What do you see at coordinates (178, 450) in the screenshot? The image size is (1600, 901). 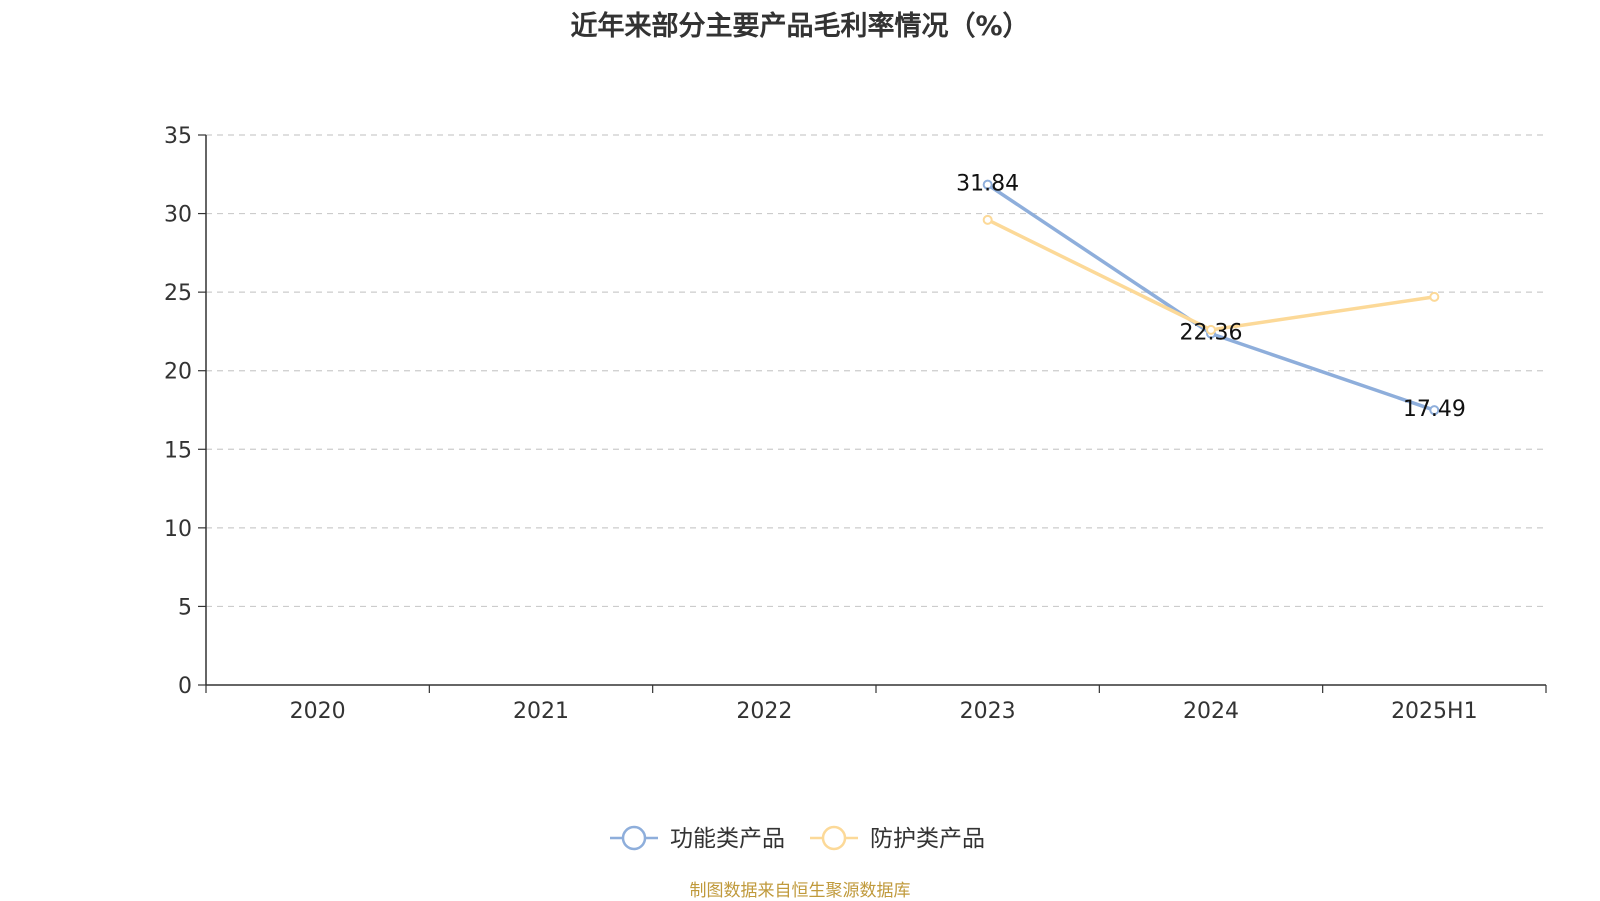 I see `y-tick-label-15: 15` at bounding box center [178, 450].